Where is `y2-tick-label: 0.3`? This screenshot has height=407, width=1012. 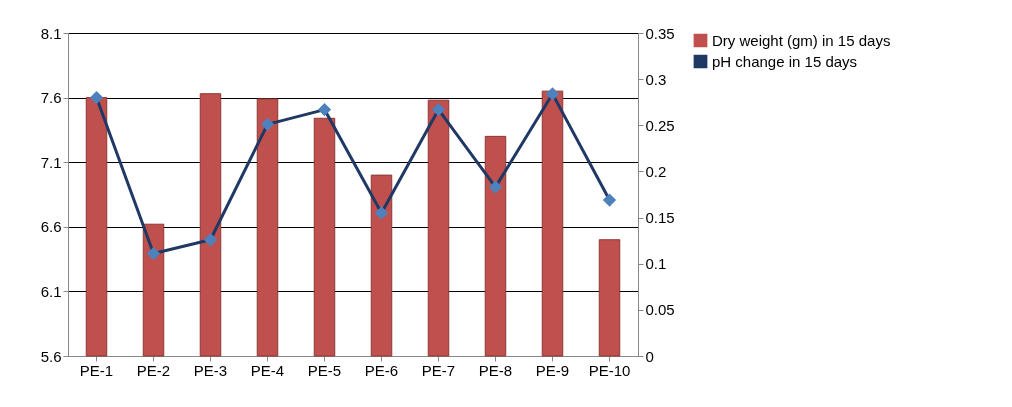 y2-tick-label: 0.3 is located at coordinates (656, 79).